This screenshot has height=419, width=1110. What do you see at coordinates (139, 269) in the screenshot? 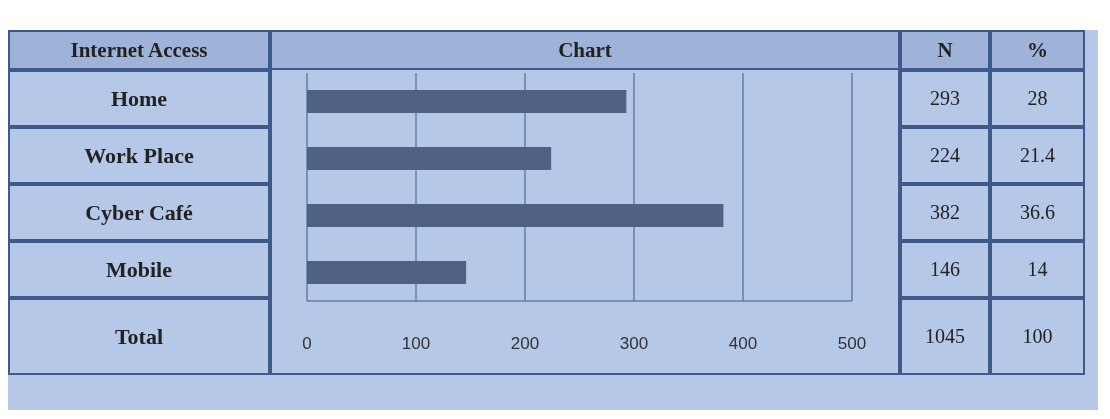
I see `y-tick-label: Mobile` at bounding box center [139, 269].